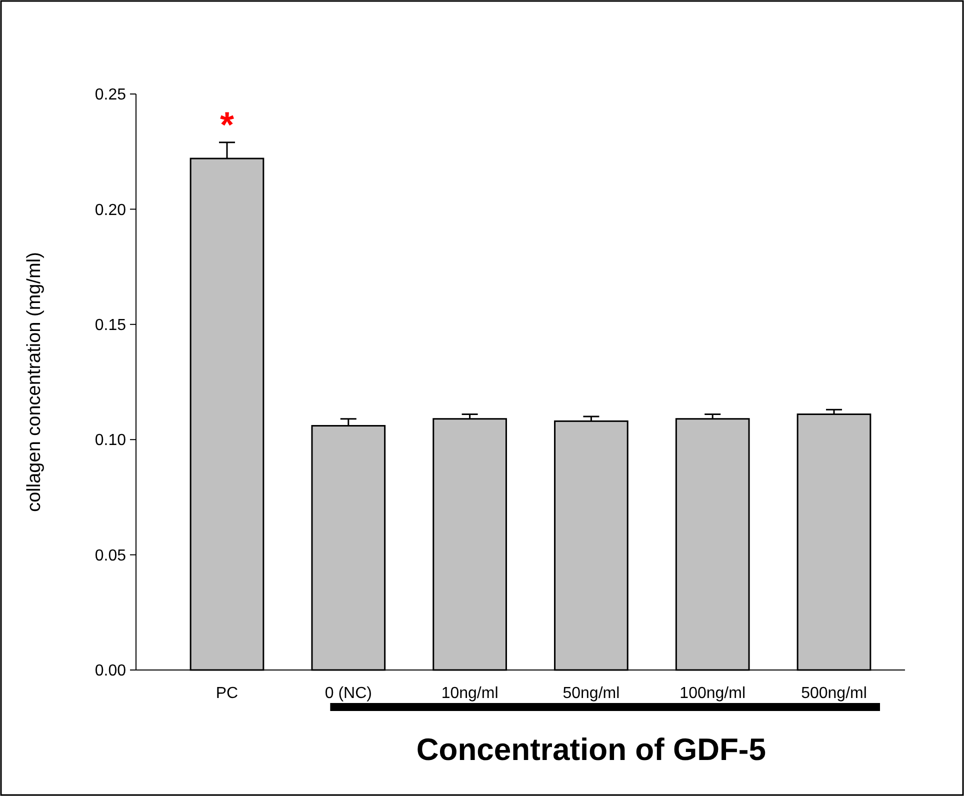 This screenshot has width=964, height=796. What do you see at coordinates (469, 693) in the screenshot?
I see `x-tick-label: 10ng/ml` at bounding box center [469, 693].